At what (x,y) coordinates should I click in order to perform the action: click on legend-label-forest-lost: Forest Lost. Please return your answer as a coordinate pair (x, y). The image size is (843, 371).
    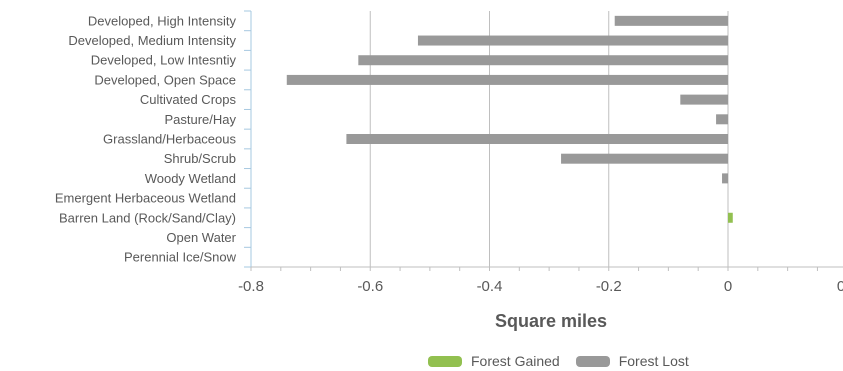
    Looking at the image, I should click on (653, 361).